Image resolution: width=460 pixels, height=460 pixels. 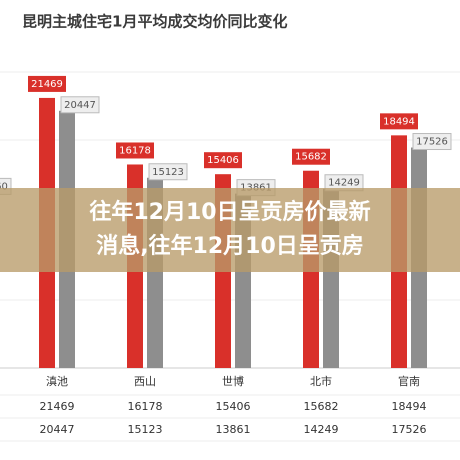 I want to click on banner-line: 消息,往年12月10日呈贡房, so click(x=230, y=246).